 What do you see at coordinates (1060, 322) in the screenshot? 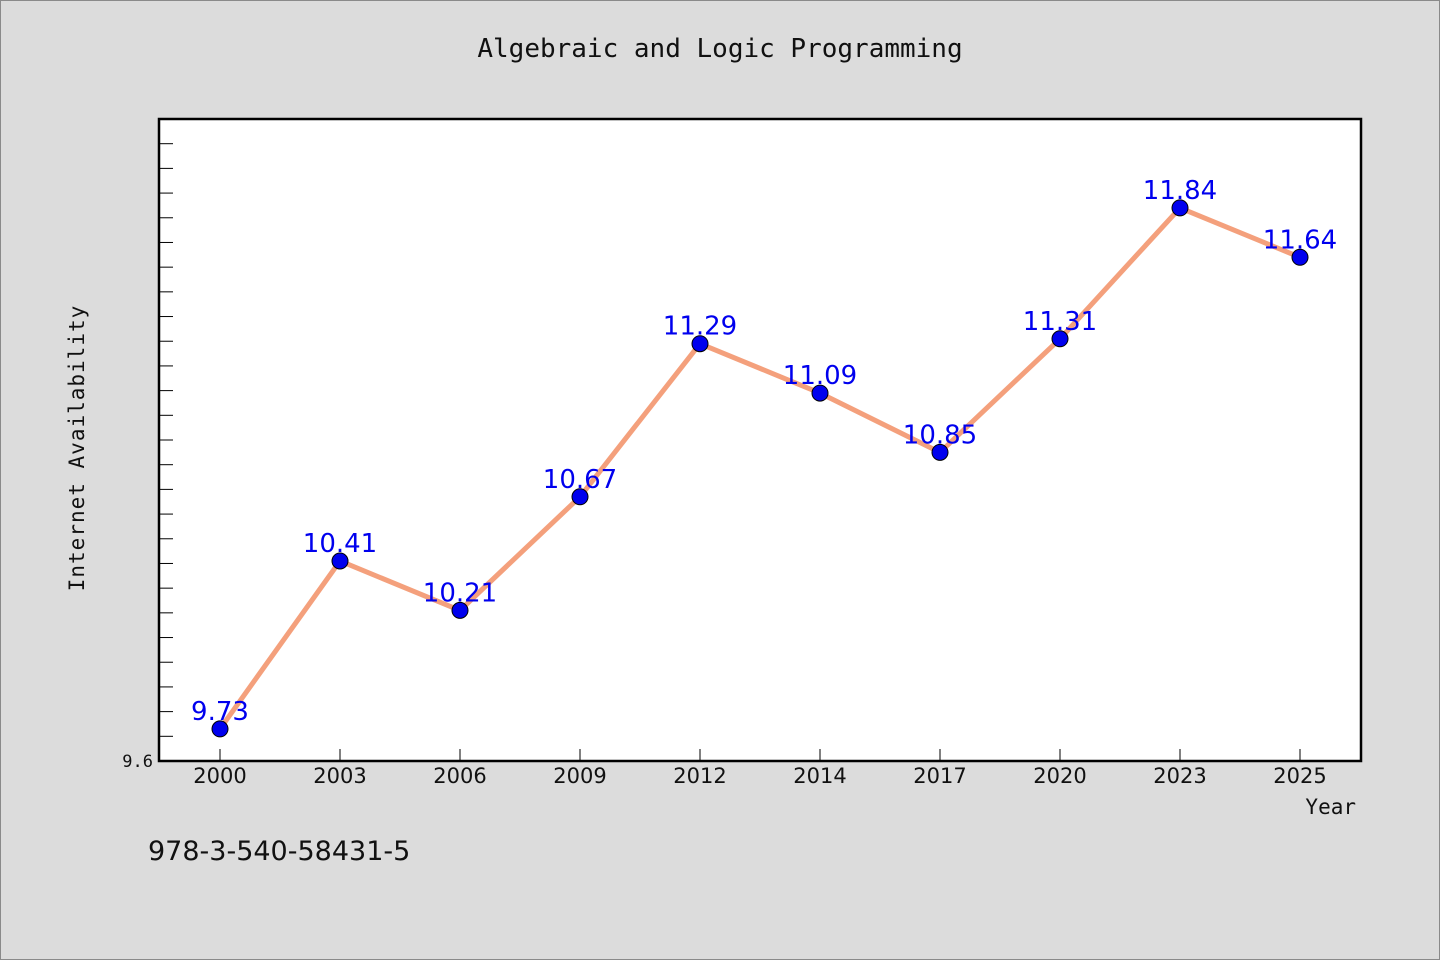
I see `data-label: 11.31` at bounding box center [1060, 322].